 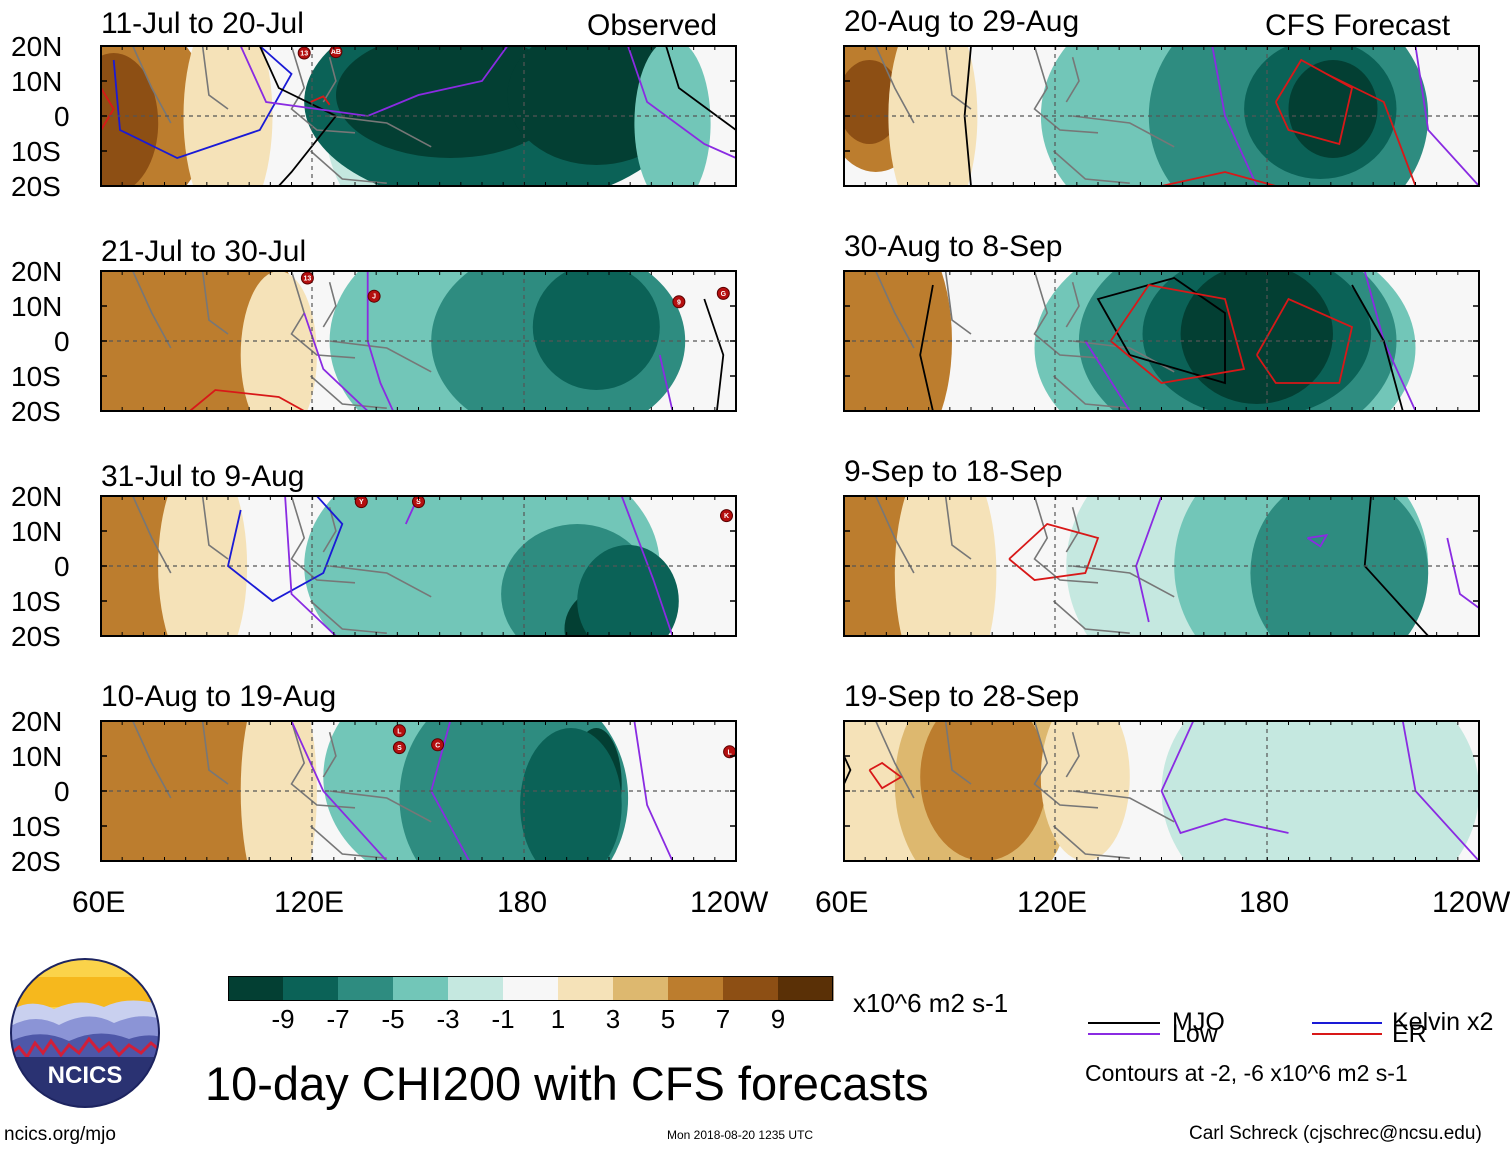 I want to click on lon-label: 120E, so click(x=1052, y=902).